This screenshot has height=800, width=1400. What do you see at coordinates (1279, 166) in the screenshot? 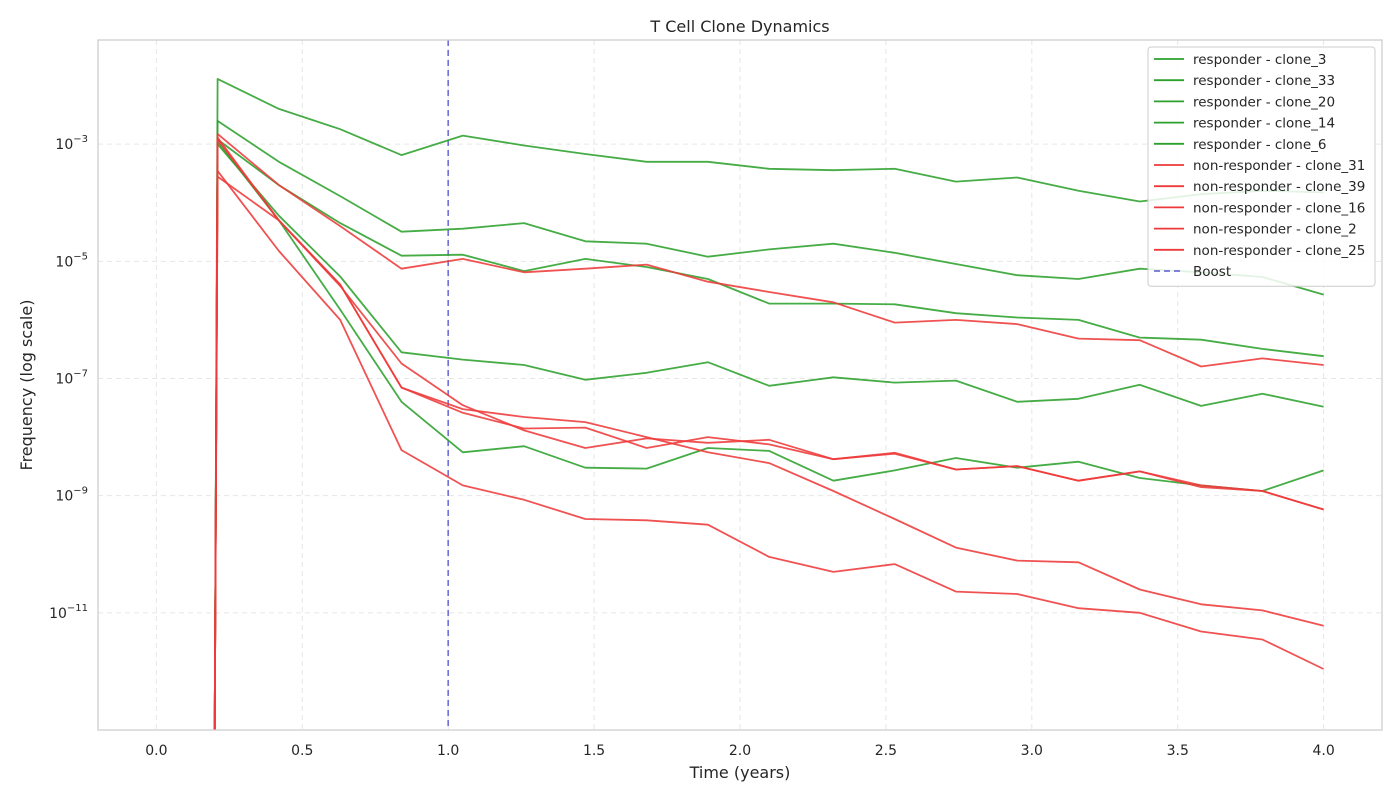
I see `legend-label: non-responder - clone_31` at bounding box center [1279, 166].